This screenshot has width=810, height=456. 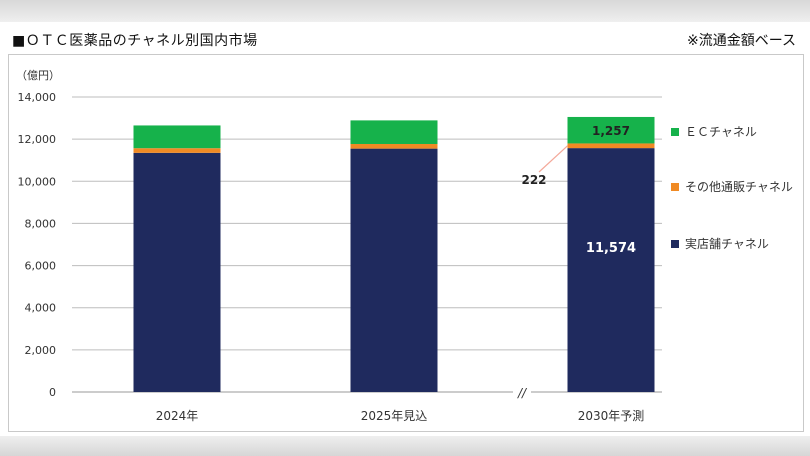 I want to click on y-tick-label: 6,000, so click(x=41, y=266).